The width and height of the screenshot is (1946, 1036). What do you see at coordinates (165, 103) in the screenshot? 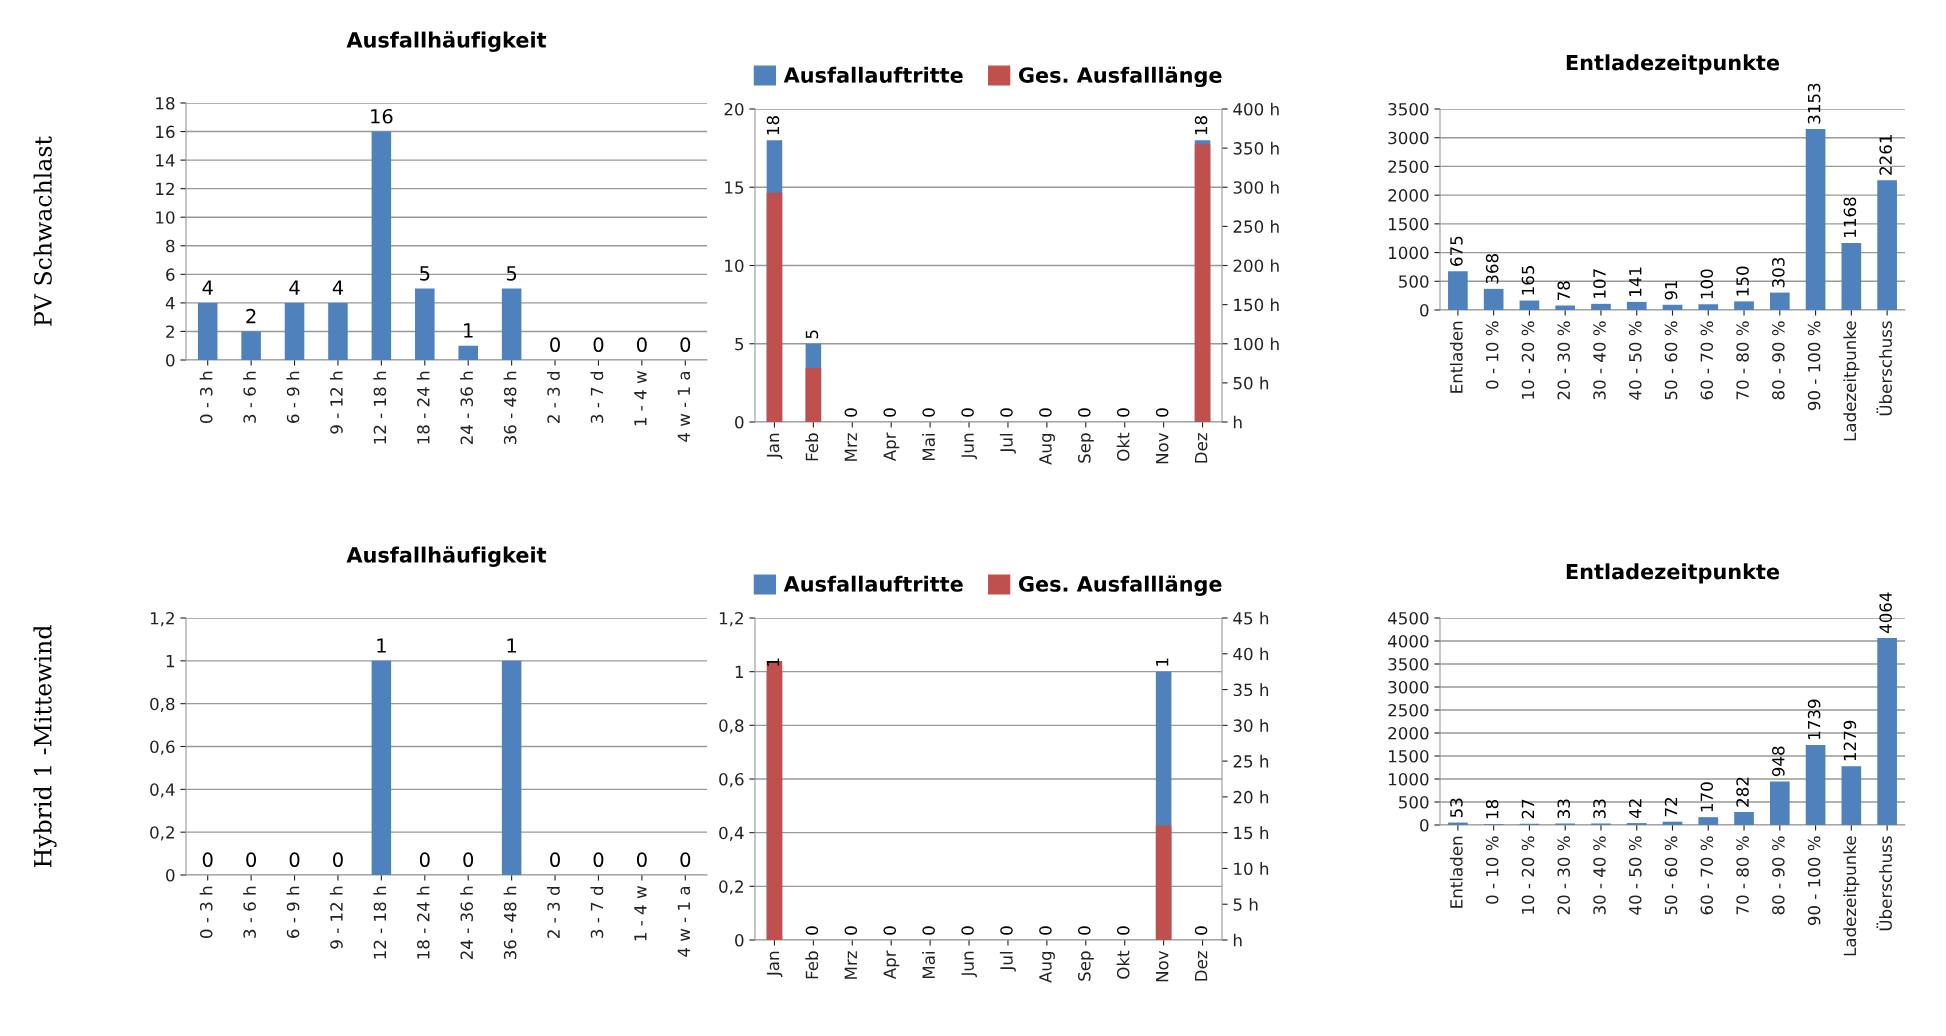
I see `y-tick-label: 18` at bounding box center [165, 103].